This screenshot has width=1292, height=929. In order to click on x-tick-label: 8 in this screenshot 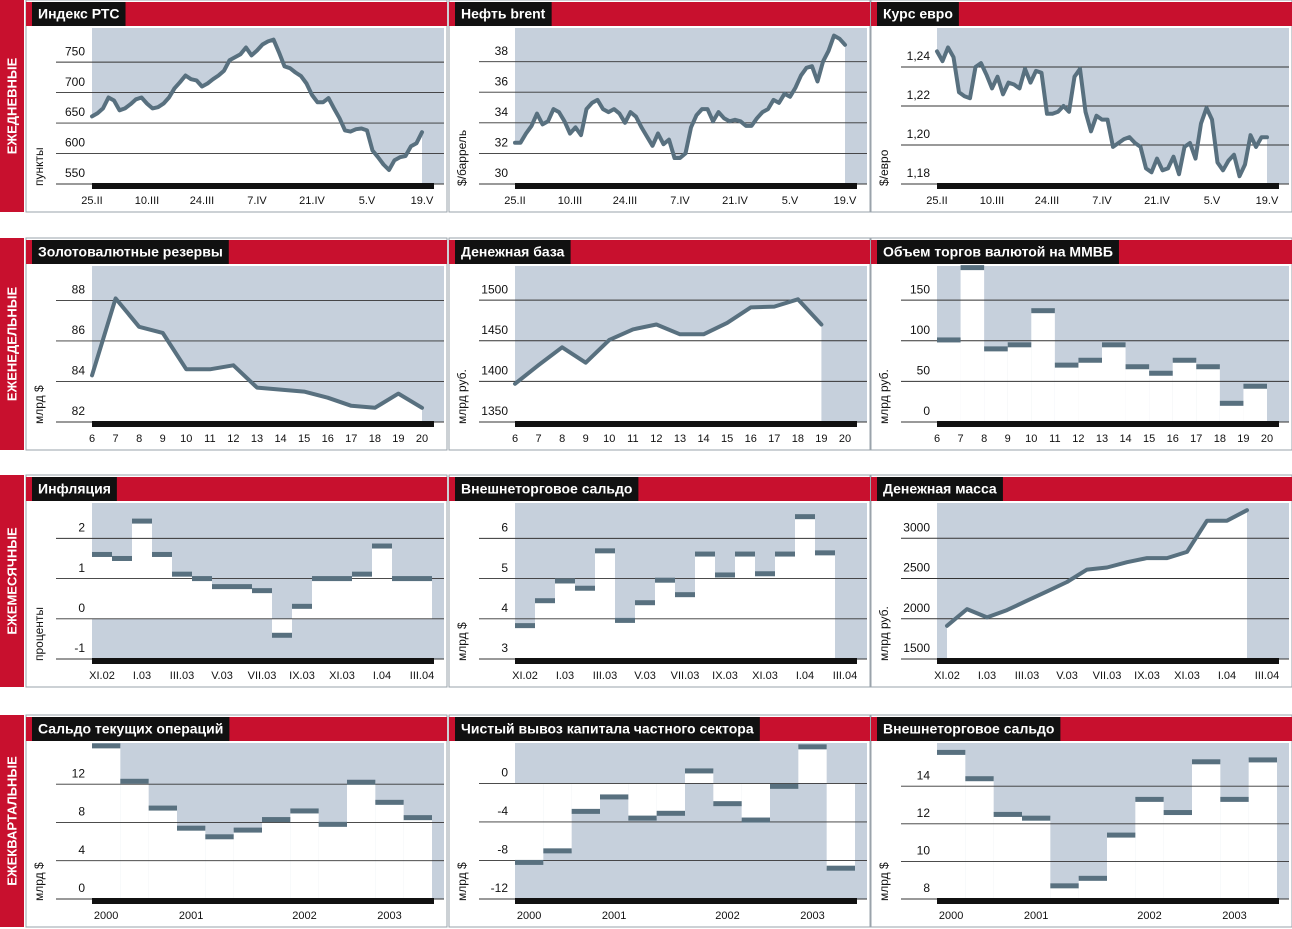, I will do `click(562, 439)`.